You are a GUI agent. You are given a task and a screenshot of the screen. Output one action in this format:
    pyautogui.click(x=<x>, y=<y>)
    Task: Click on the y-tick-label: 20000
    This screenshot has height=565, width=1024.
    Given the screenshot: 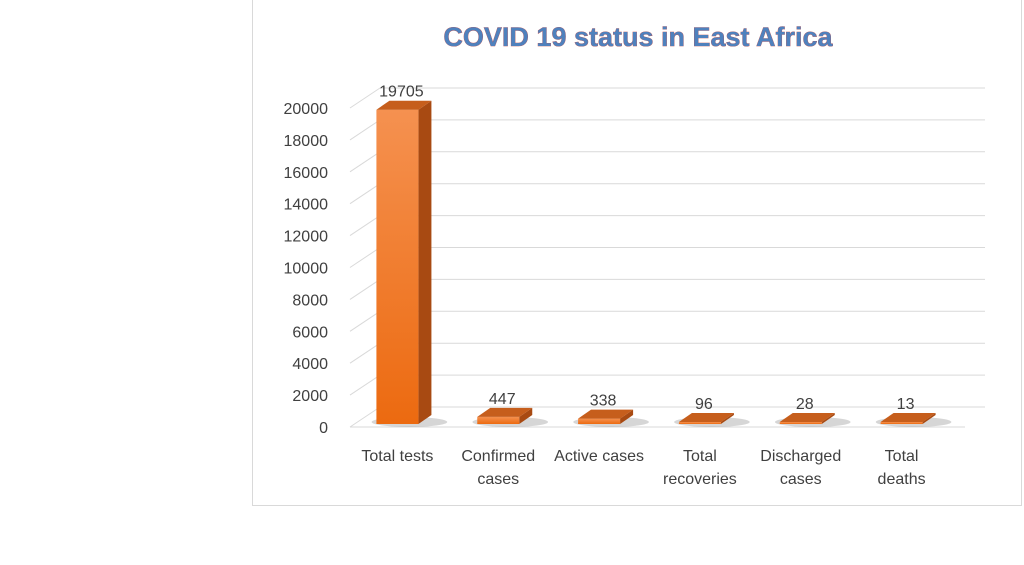 What is the action you would take?
    pyautogui.click(x=306, y=109)
    